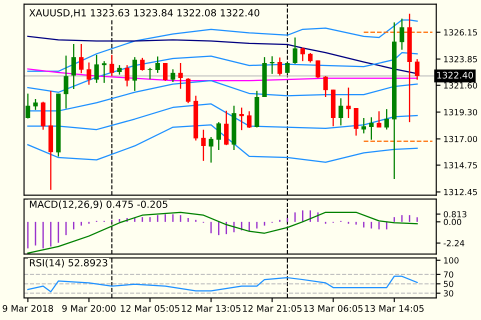 The height and width of the screenshot is (320, 481). What do you see at coordinates (460, 59) in the screenshot?
I see `y-tick-label: 1323.85` at bounding box center [460, 59].